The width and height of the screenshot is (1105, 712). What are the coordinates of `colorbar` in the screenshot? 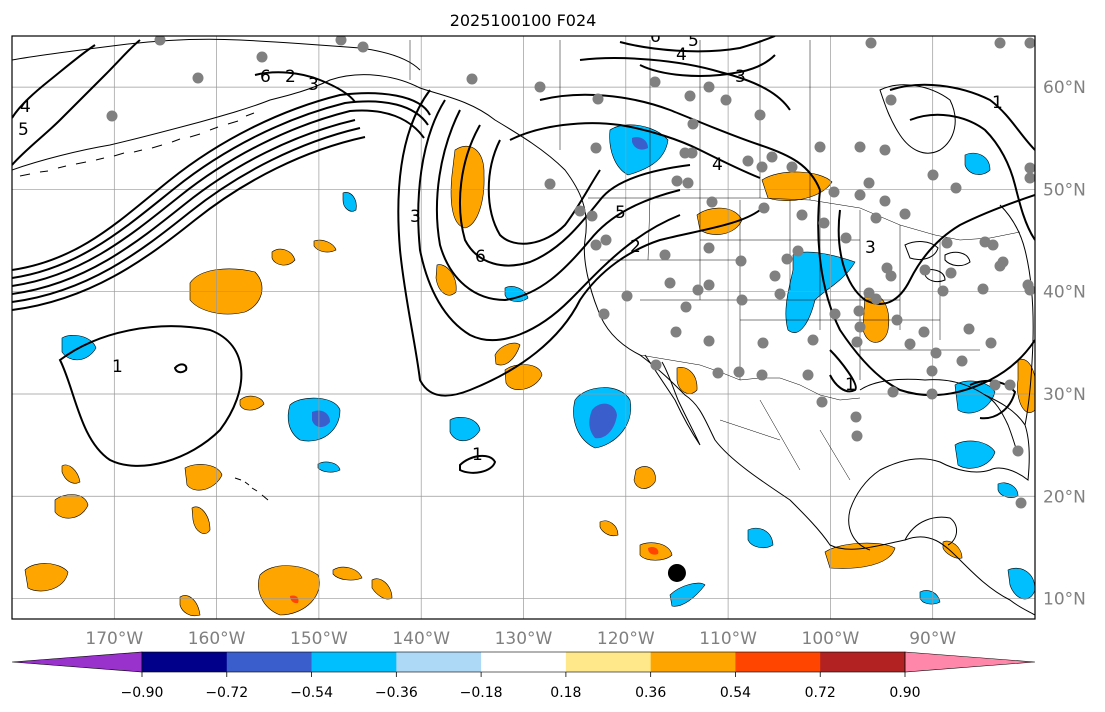 It's located at (523, 662).